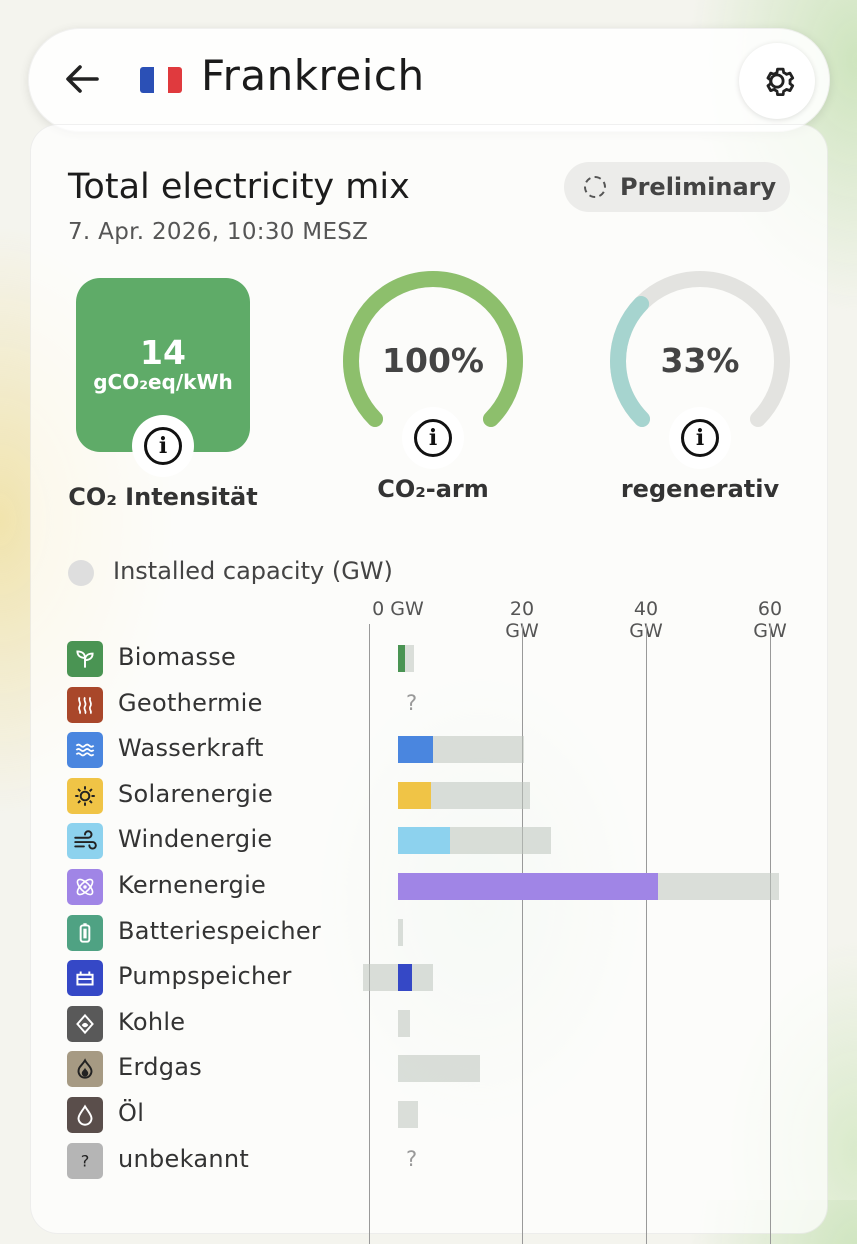  What do you see at coordinates (85, 1115) in the screenshot?
I see `oil-drop-icon` at bounding box center [85, 1115].